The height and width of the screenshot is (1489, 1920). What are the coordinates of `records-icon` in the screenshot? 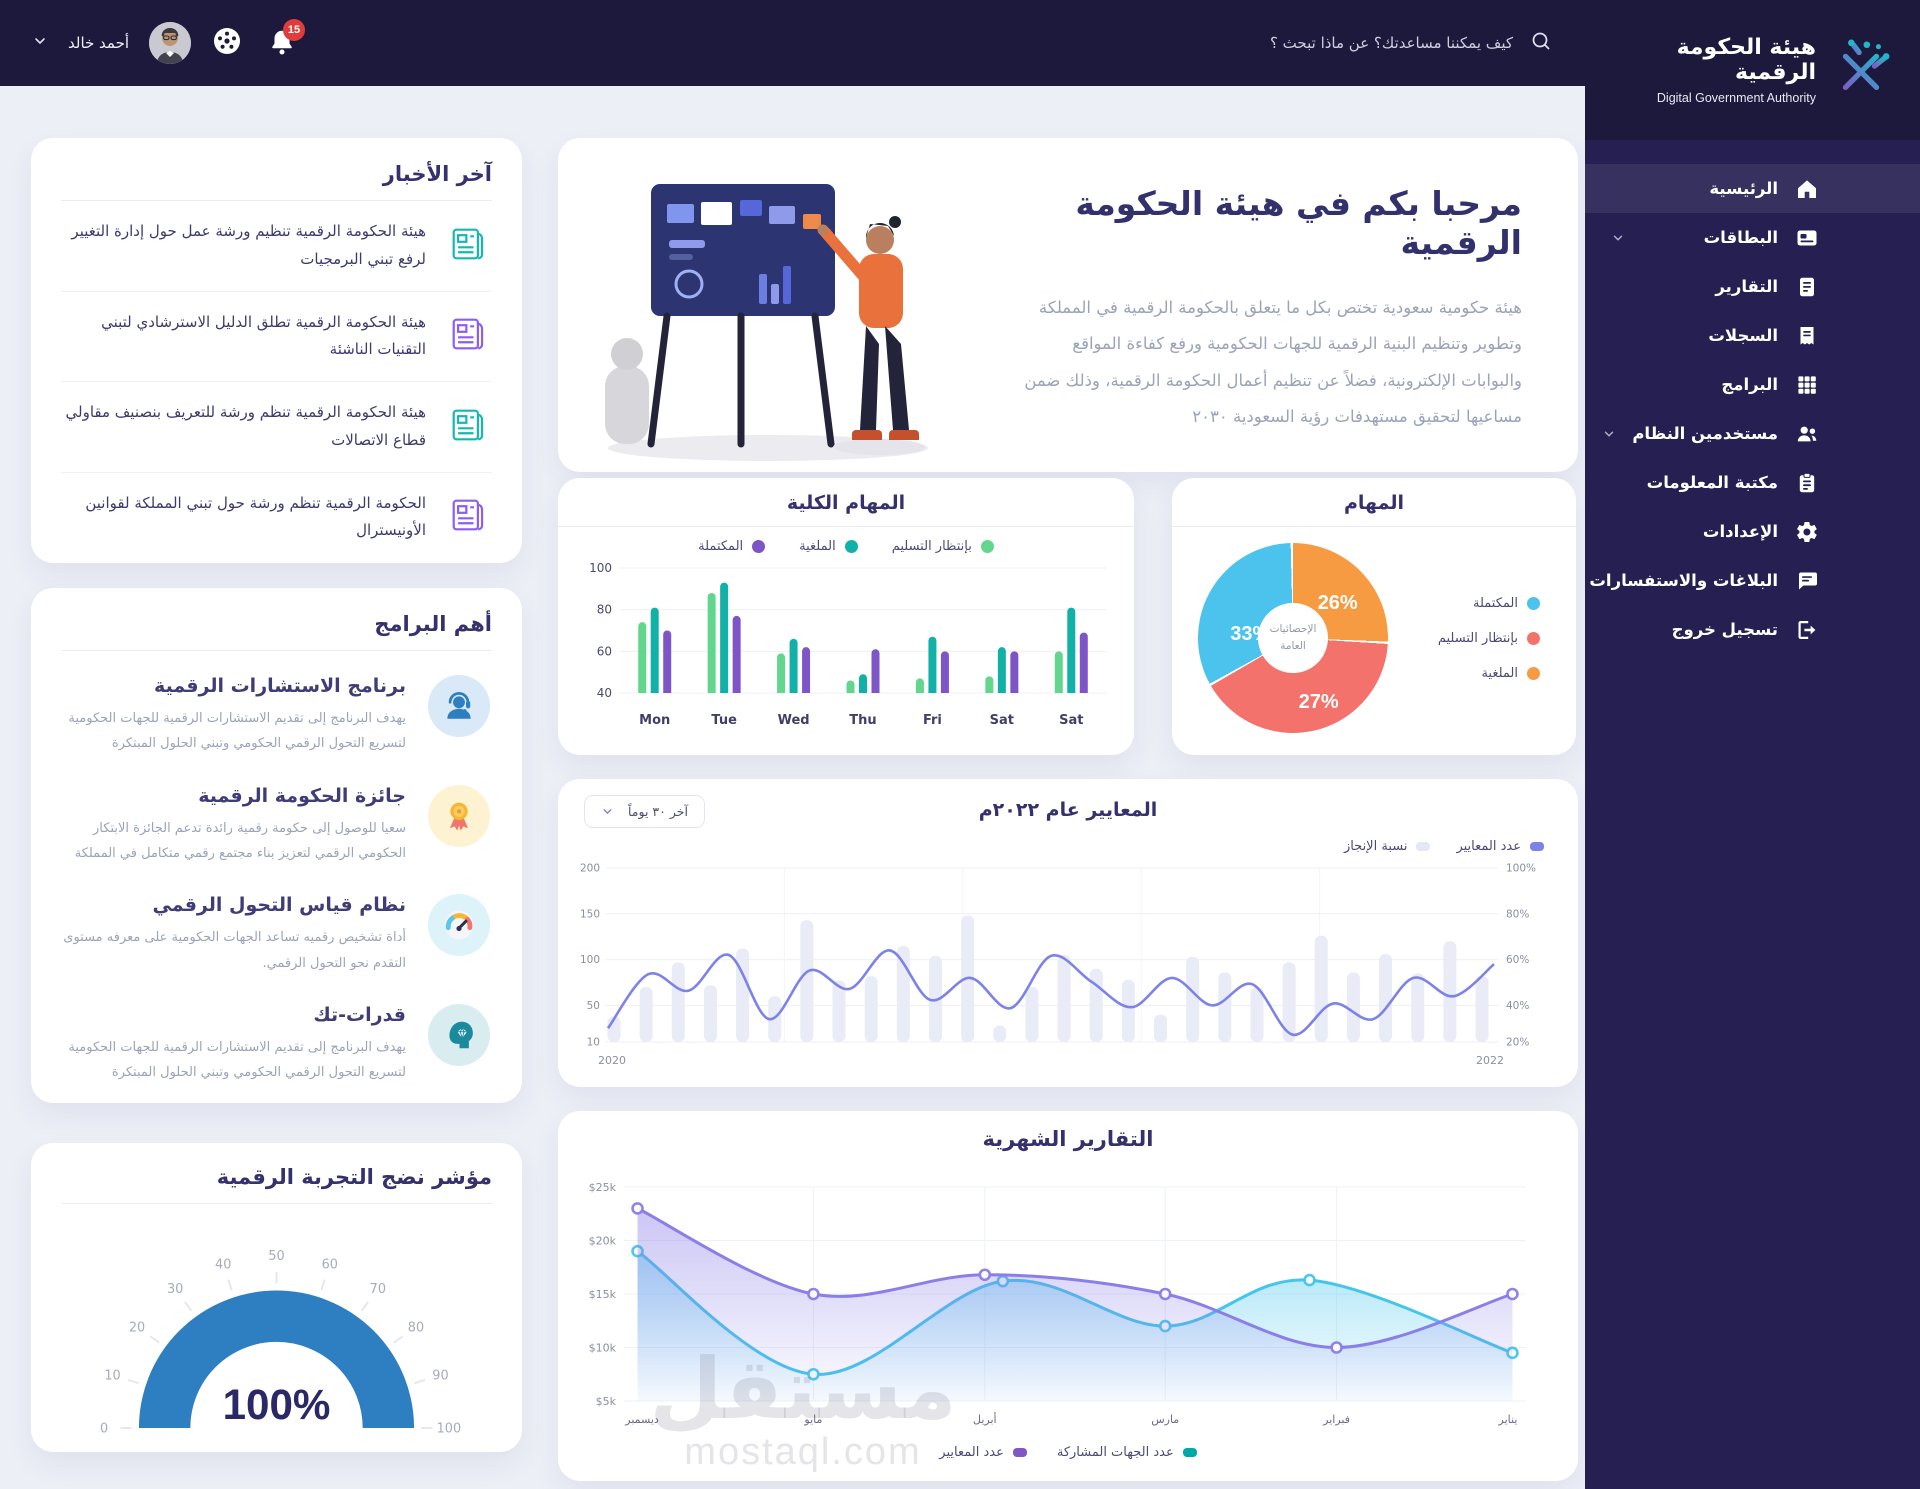 It's located at (1807, 336).